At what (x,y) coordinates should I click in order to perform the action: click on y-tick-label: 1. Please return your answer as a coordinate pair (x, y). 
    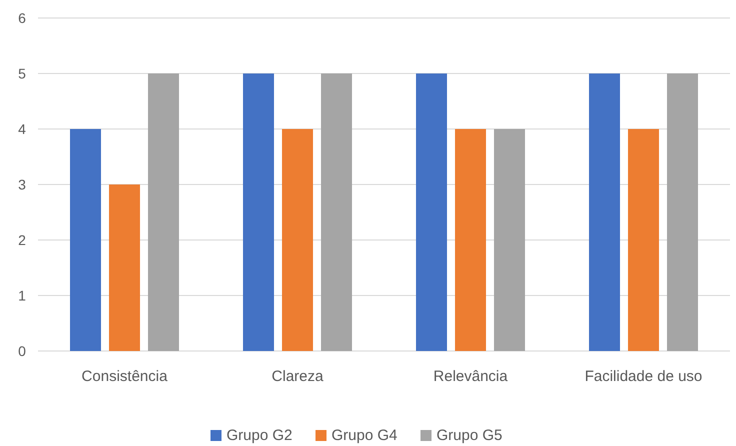
    Looking at the image, I should click on (22, 295).